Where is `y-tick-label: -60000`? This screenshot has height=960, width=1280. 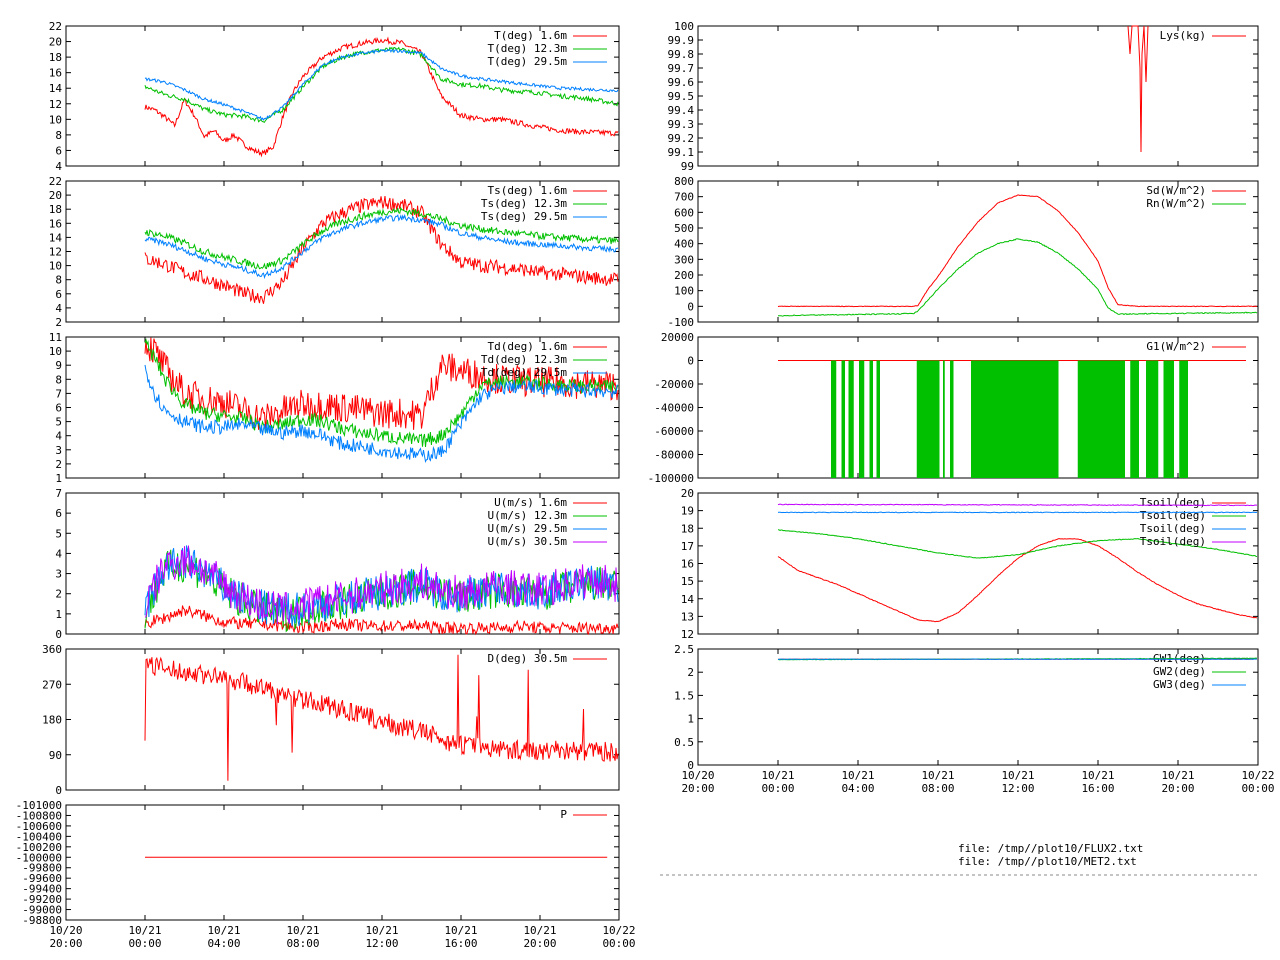 y-tick-label: -60000 is located at coordinates (674, 431).